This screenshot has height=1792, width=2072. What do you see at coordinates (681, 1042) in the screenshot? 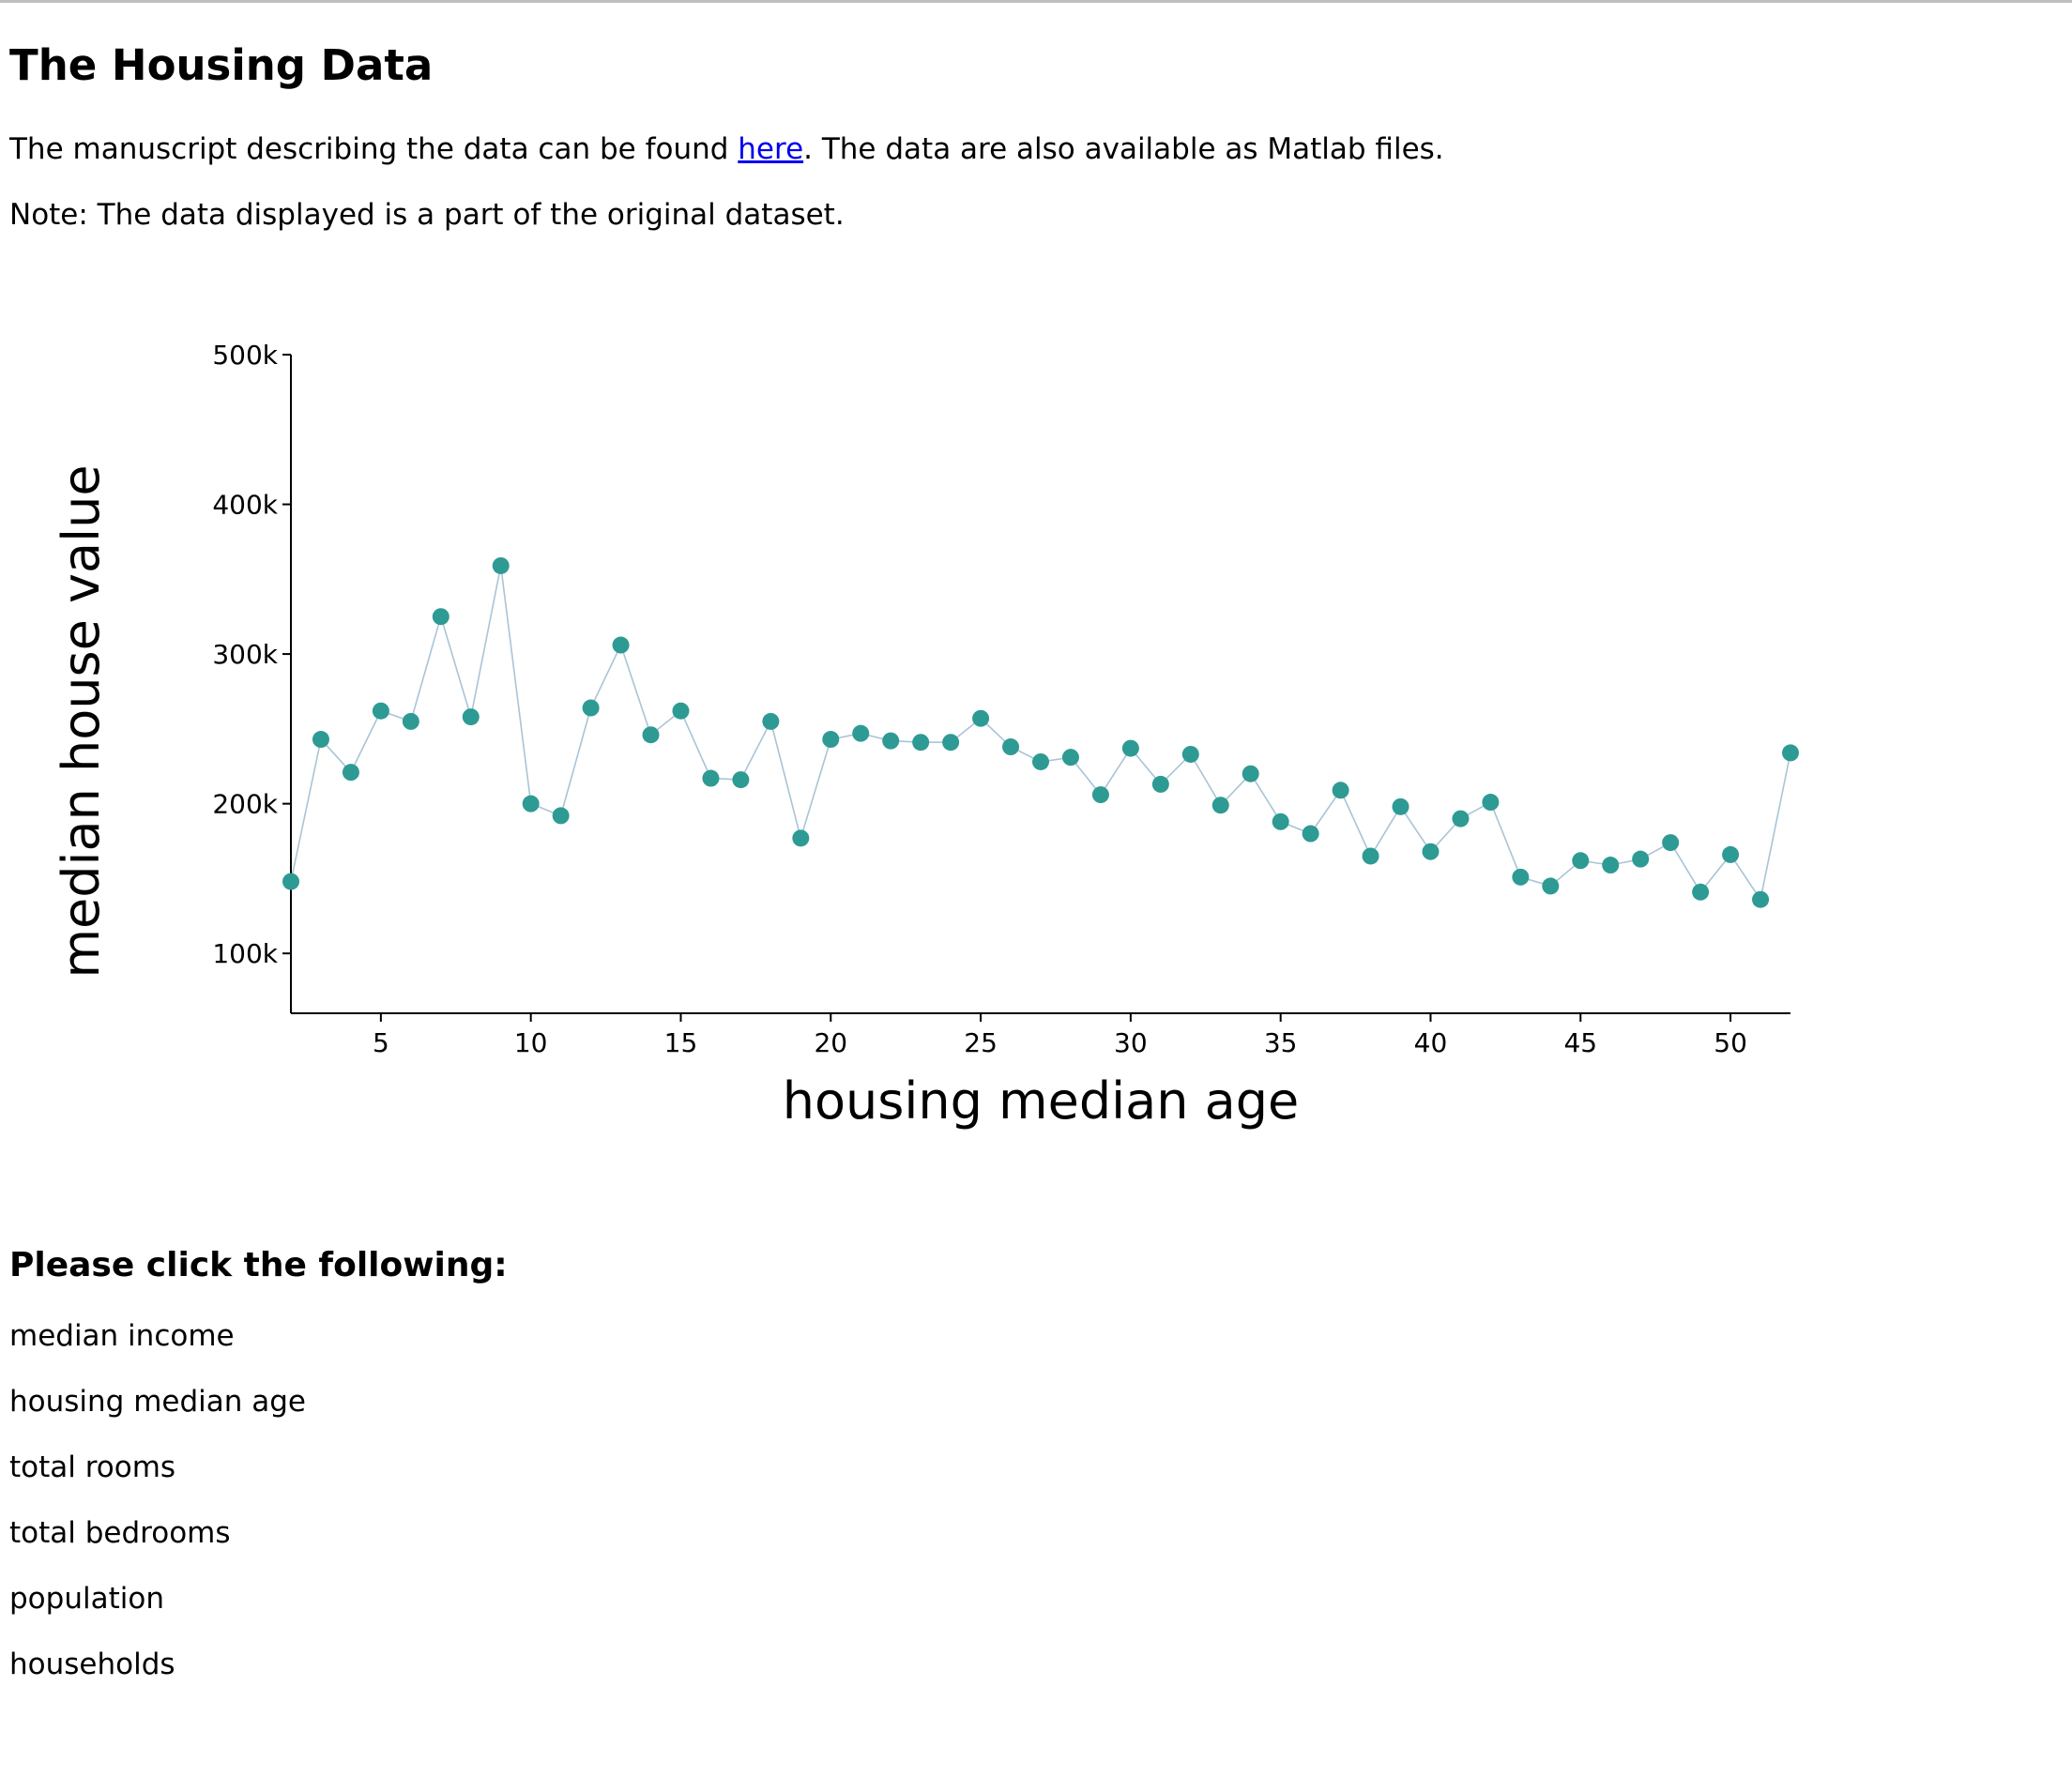
I see `x-tick-label: 15` at bounding box center [681, 1042].